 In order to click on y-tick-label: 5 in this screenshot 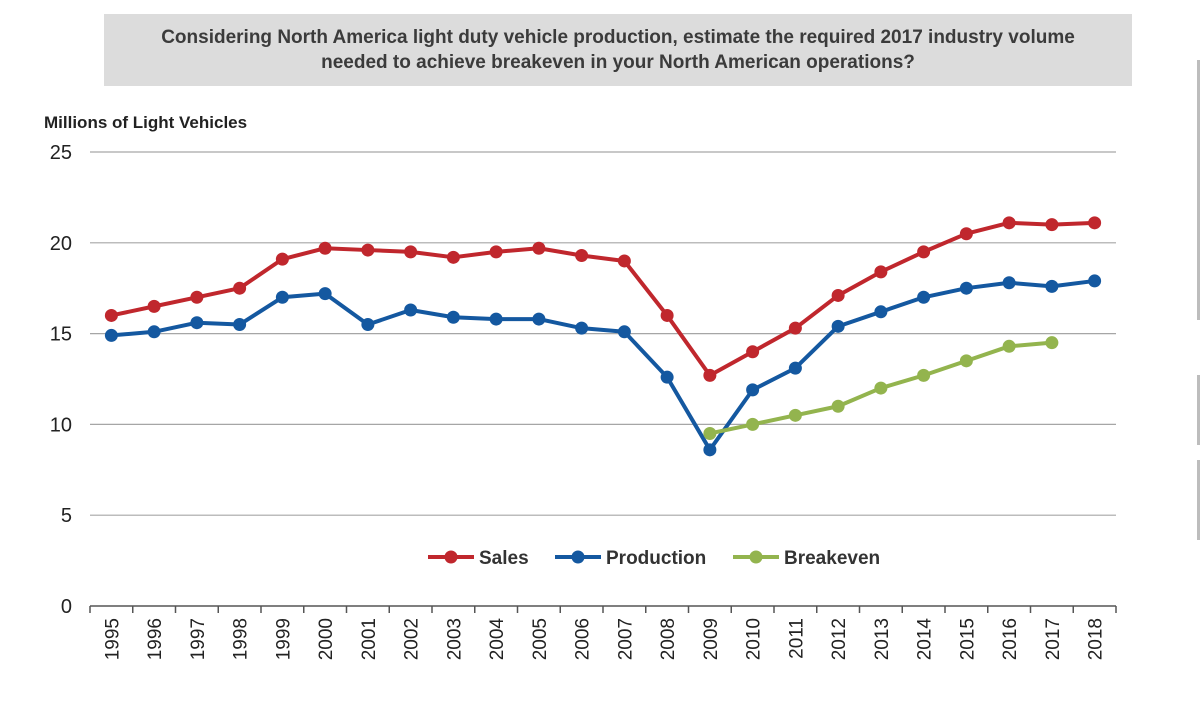, I will do `click(66, 516)`.